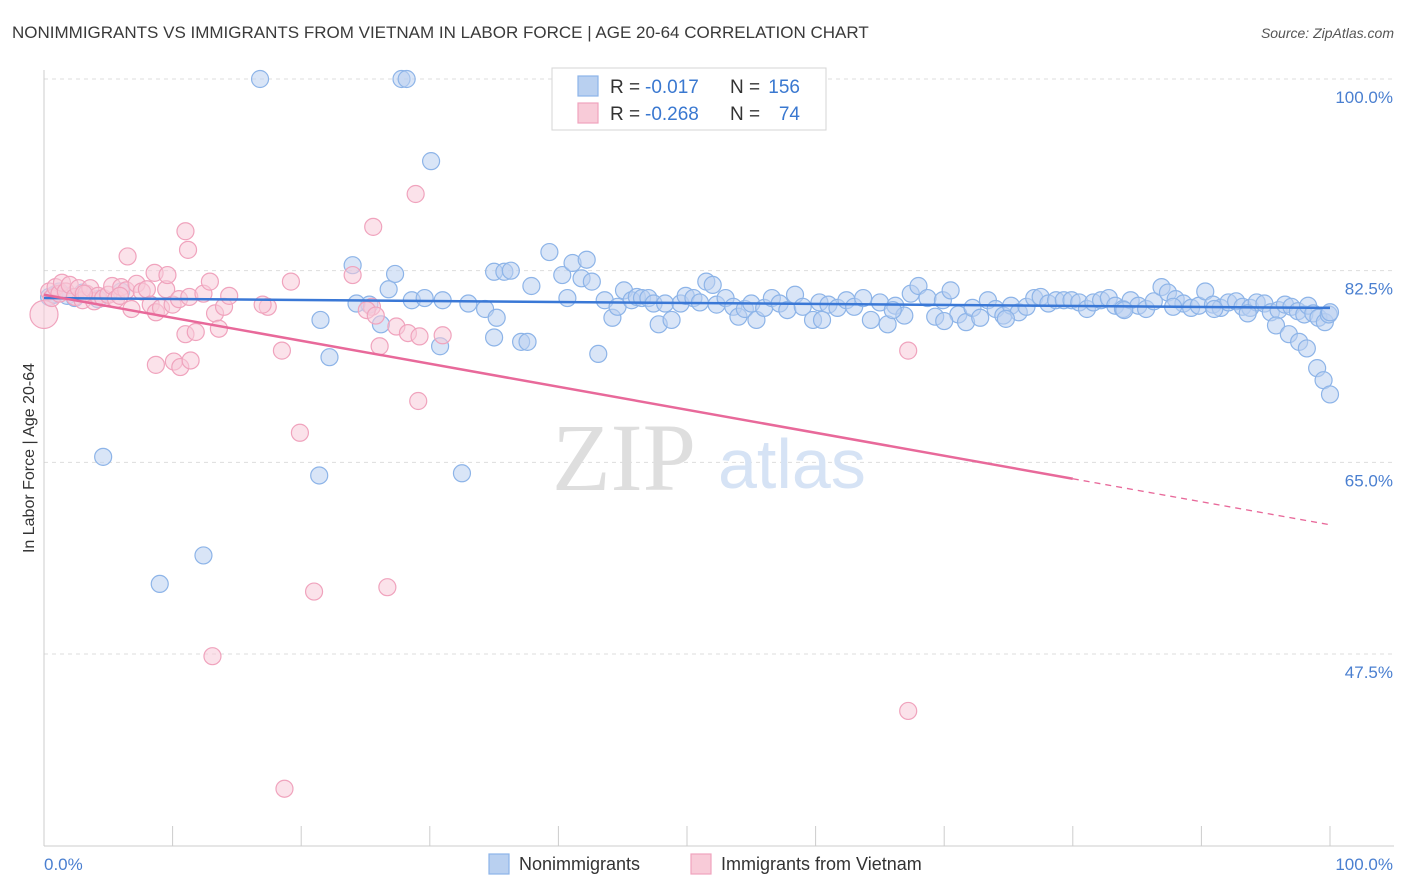 The image size is (1406, 892). What do you see at coordinates (705, 864) in the screenshot?
I see `bottom-legend: Nonimmigrants Immigrants from Vietnam` at bounding box center [705, 864].